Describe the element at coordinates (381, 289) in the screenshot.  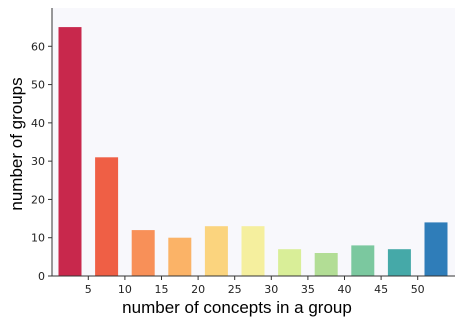
I see `x-tick-label: 45` at that location.